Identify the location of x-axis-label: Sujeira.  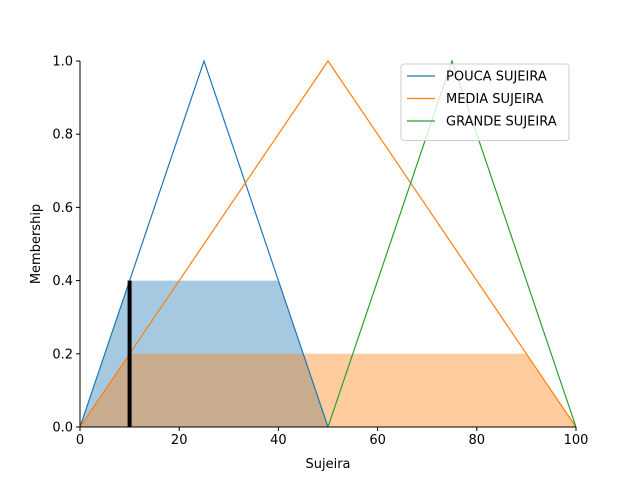
(327, 464).